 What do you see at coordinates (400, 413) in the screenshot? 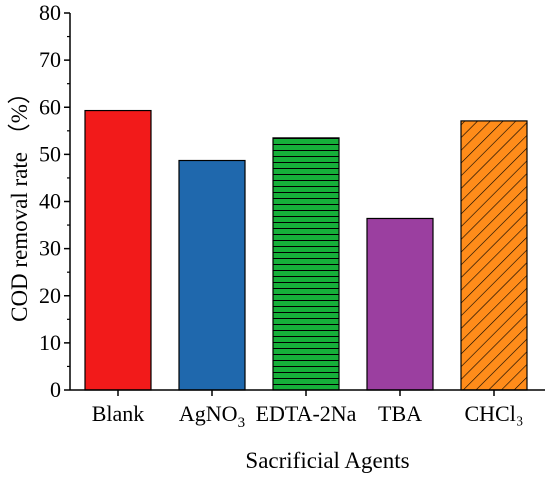
I see `x-tick-label-tba: TBA` at bounding box center [400, 413].